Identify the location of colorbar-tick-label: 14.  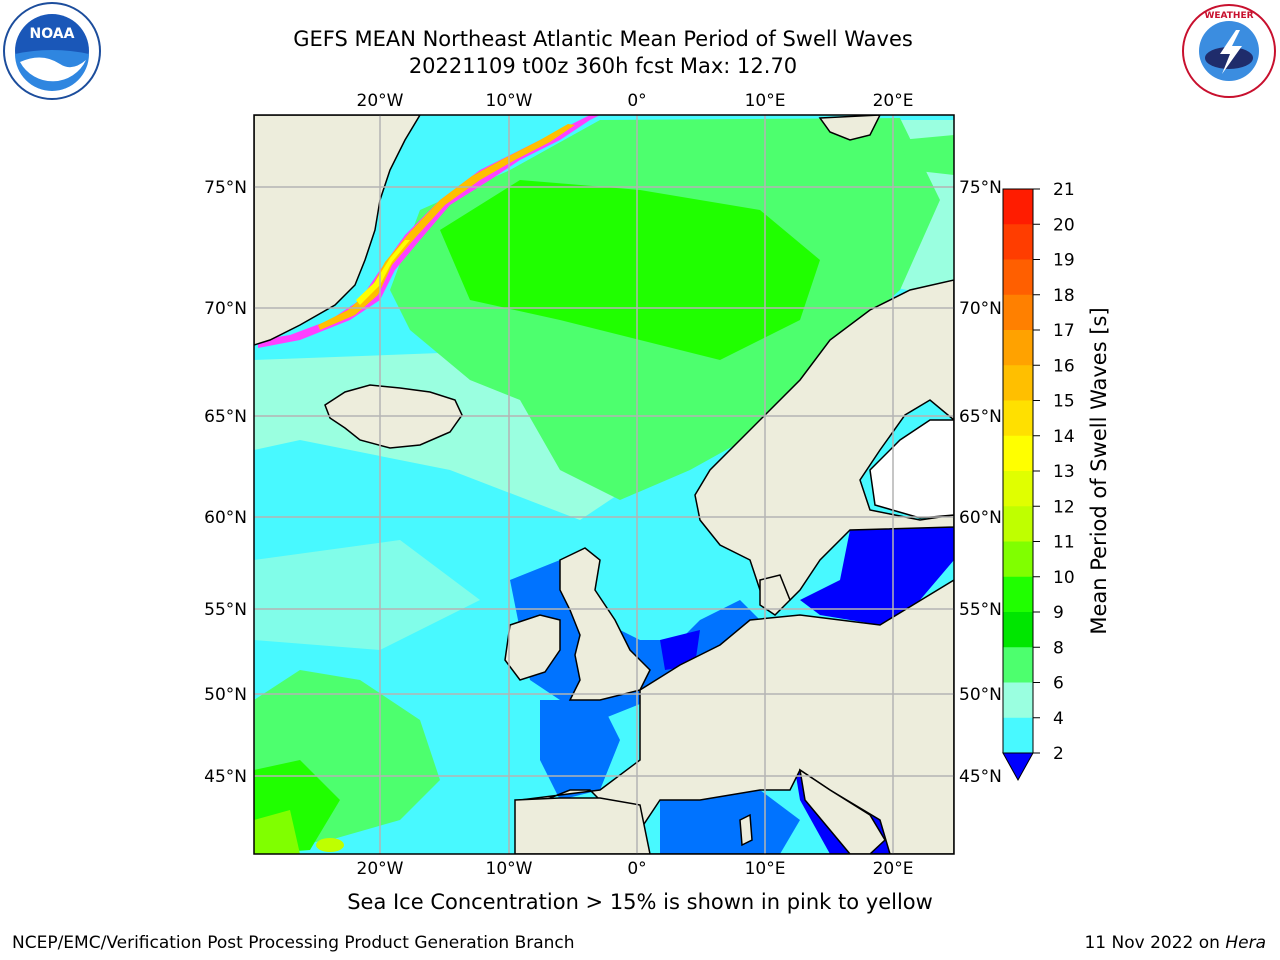
(1064, 437).